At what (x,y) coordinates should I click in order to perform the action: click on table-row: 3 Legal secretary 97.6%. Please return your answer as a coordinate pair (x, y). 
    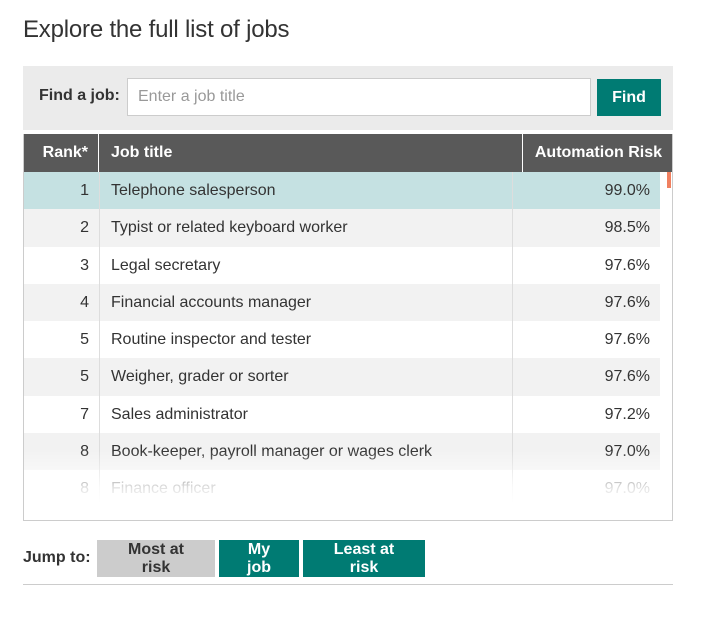
    Looking at the image, I should click on (342, 265).